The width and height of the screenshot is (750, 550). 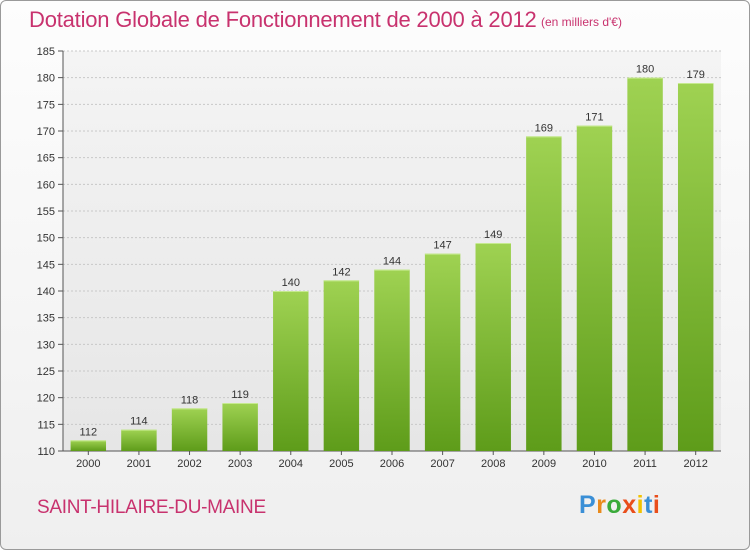 I want to click on y-tick-label: 155, so click(x=46, y=212).